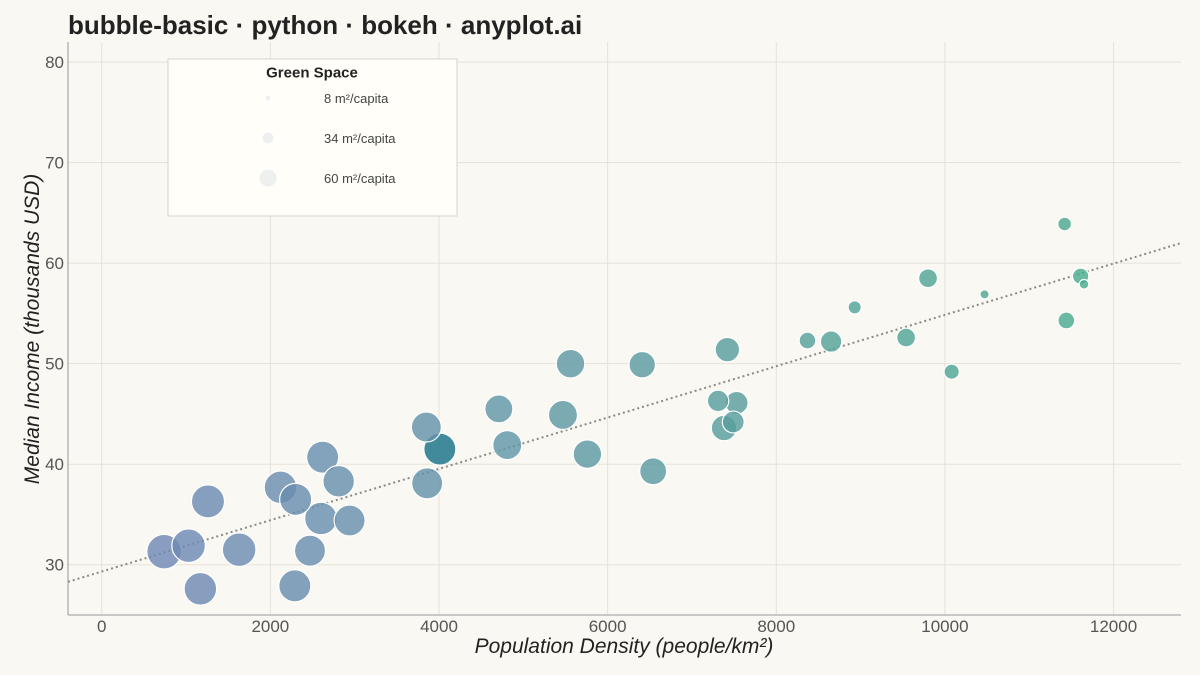 This screenshot has width=1200, height=675. What do you see at coordinates (1113, 626) in the screenshot?
I see `x-tick-label: 12000` at bounding box center [1113, 626].